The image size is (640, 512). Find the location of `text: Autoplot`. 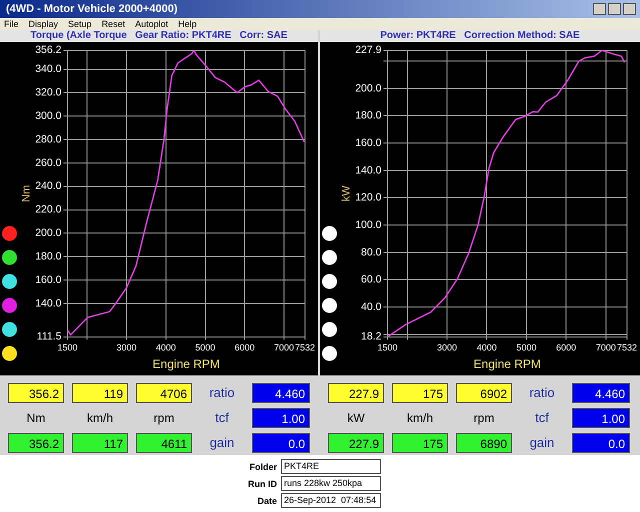

text: Autoplot is located at coordinates (151, 24).